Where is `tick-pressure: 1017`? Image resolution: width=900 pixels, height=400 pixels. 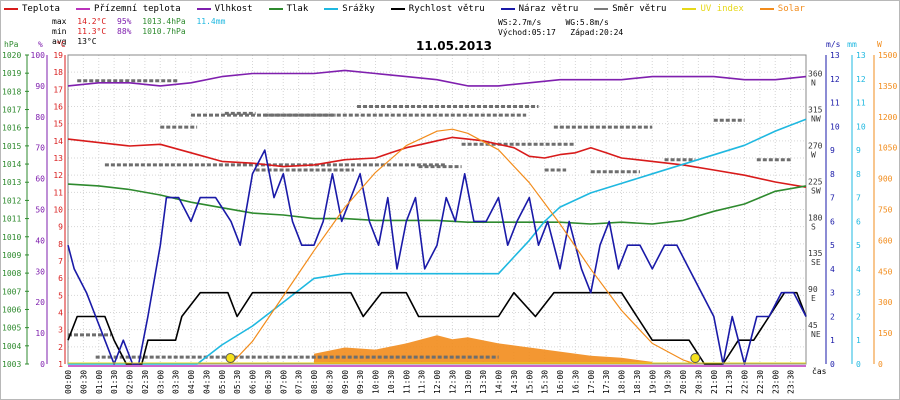
tick-pressure: 1017 is located at coordinates (11, 110).